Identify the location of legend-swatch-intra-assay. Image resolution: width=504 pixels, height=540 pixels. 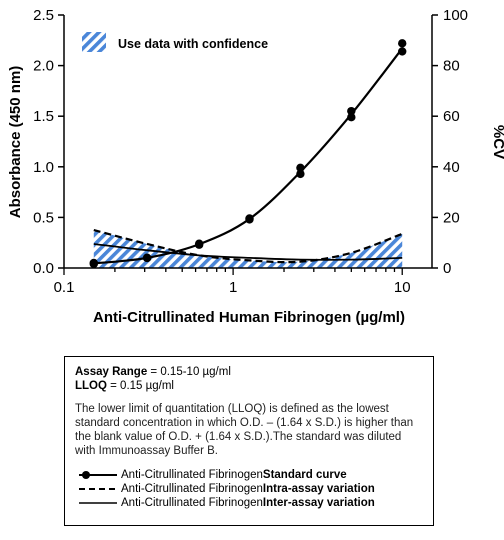
(98, 489).